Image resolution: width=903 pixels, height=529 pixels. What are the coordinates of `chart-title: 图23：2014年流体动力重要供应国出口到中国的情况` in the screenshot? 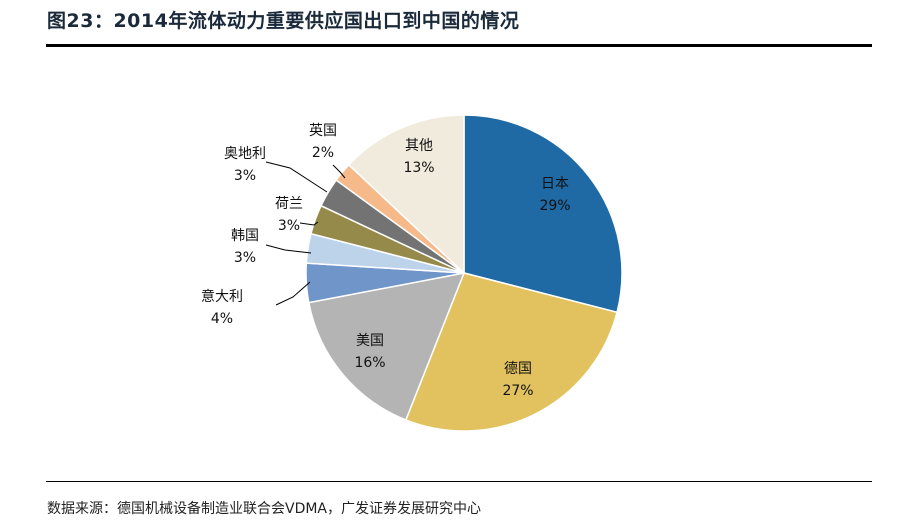 It's located at (283, 21).